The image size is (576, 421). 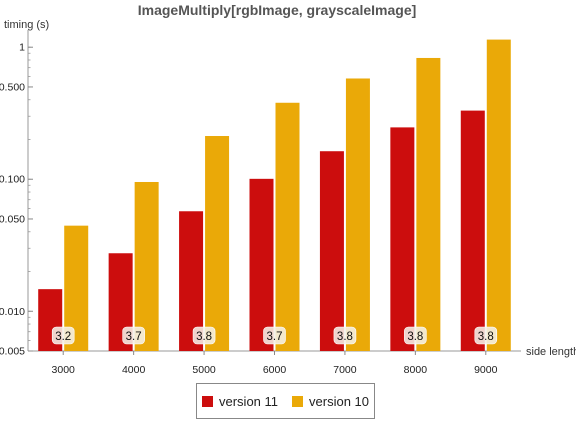 I want to click on legend-item-version-10: version 10, so click(x=330, y=401).